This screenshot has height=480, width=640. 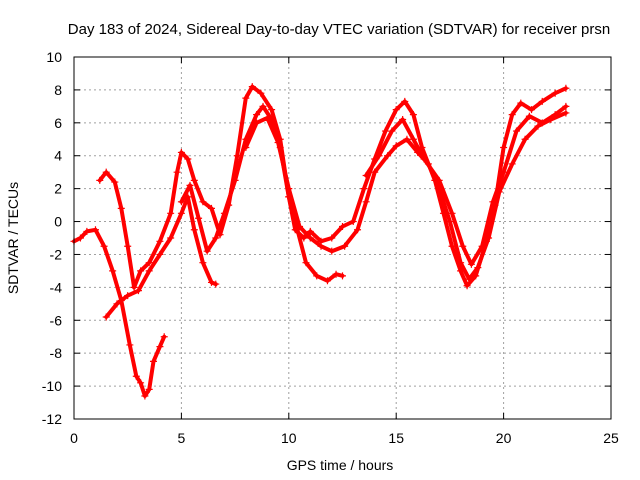 What do you see at coordinates (182, 438) in the screenshot?
I see `x-tick-label: 5` at bounding box center [182, 438].